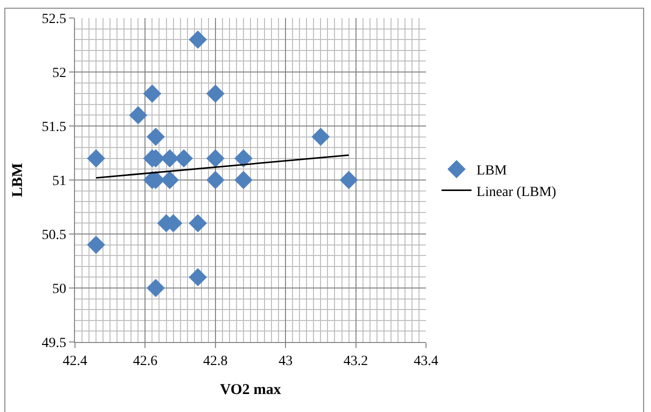 This screenshot has height=412, width=651. I want to click on y-tick-label: 50, so click(59, 289).